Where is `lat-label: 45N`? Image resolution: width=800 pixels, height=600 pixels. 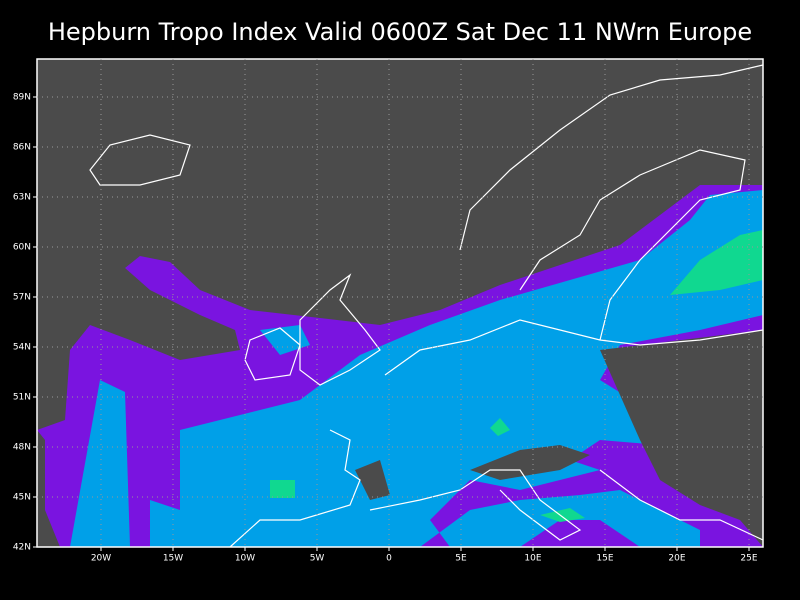 lat-label: 45N is located at coordinates (22, 498).